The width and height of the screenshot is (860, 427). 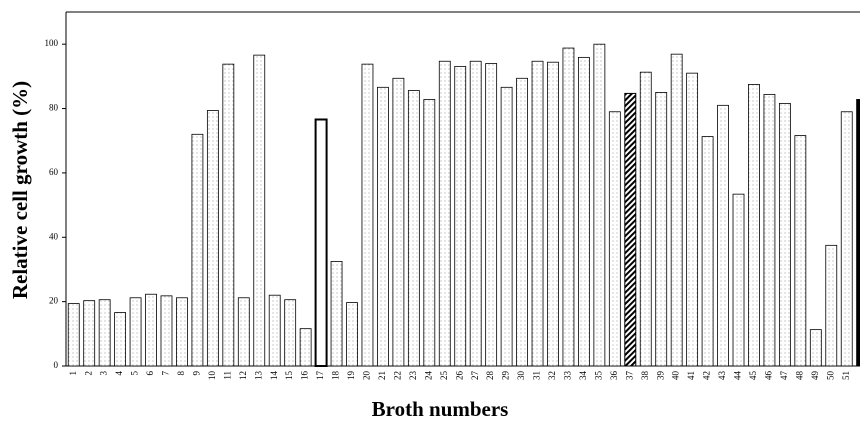 I want to click on x-tick-label: 38, so click(x=645, y=376).